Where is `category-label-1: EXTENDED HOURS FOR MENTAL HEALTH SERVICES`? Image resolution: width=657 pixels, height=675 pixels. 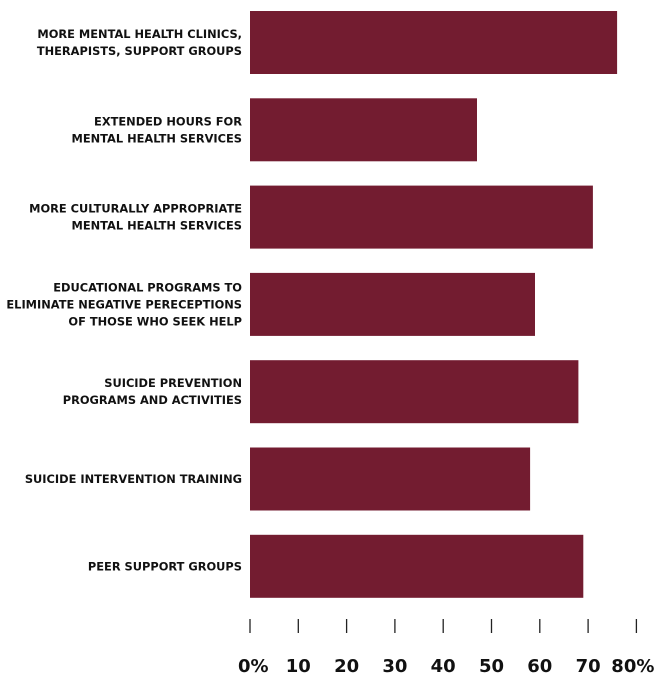 category-label-1: EXTENDED HOURS FOR MENTAL HEALTH SERVICES is located at coordinates (157, 129).